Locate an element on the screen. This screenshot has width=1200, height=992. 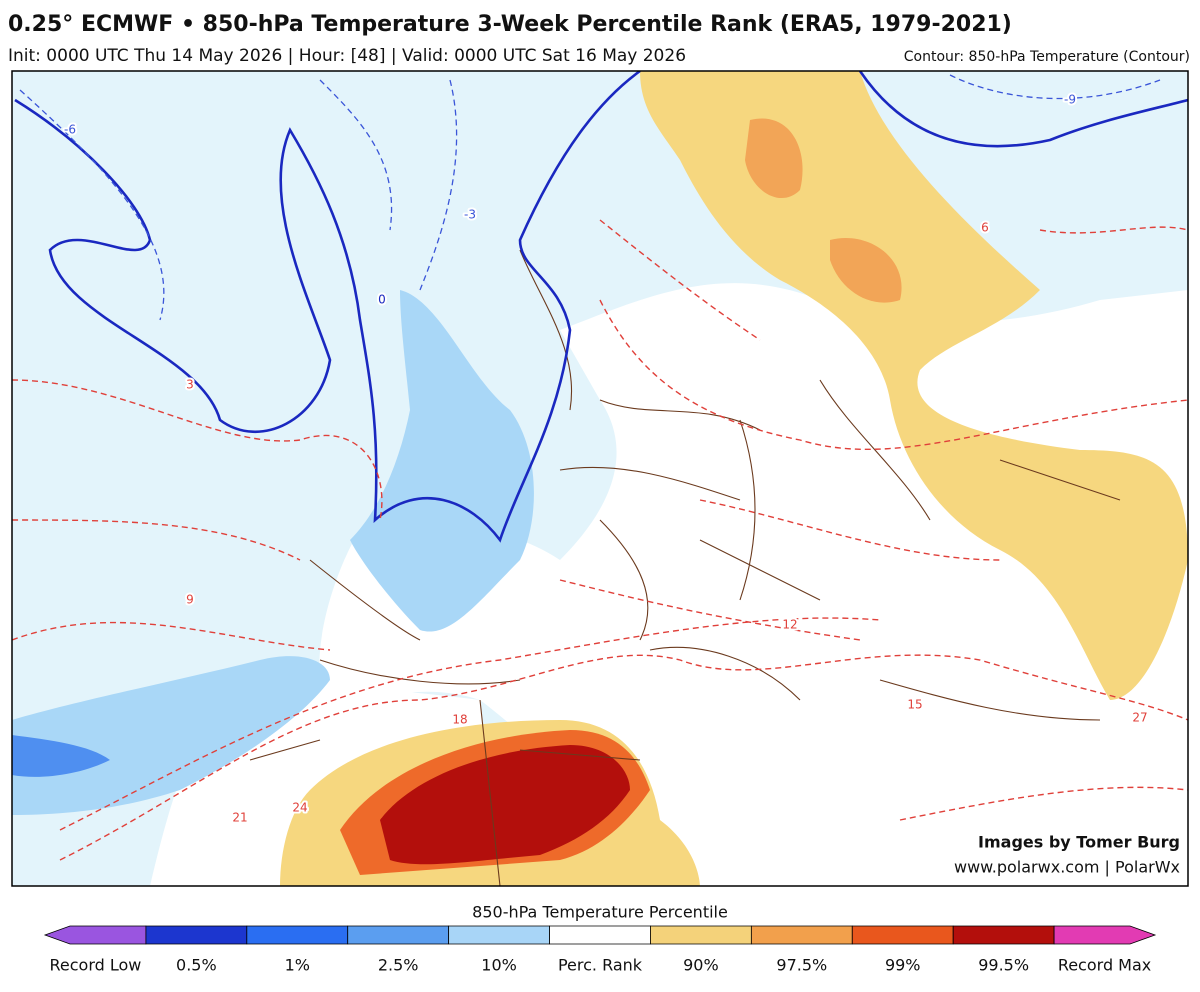
contour-label: -9 is located at coordinates (1070, 100).